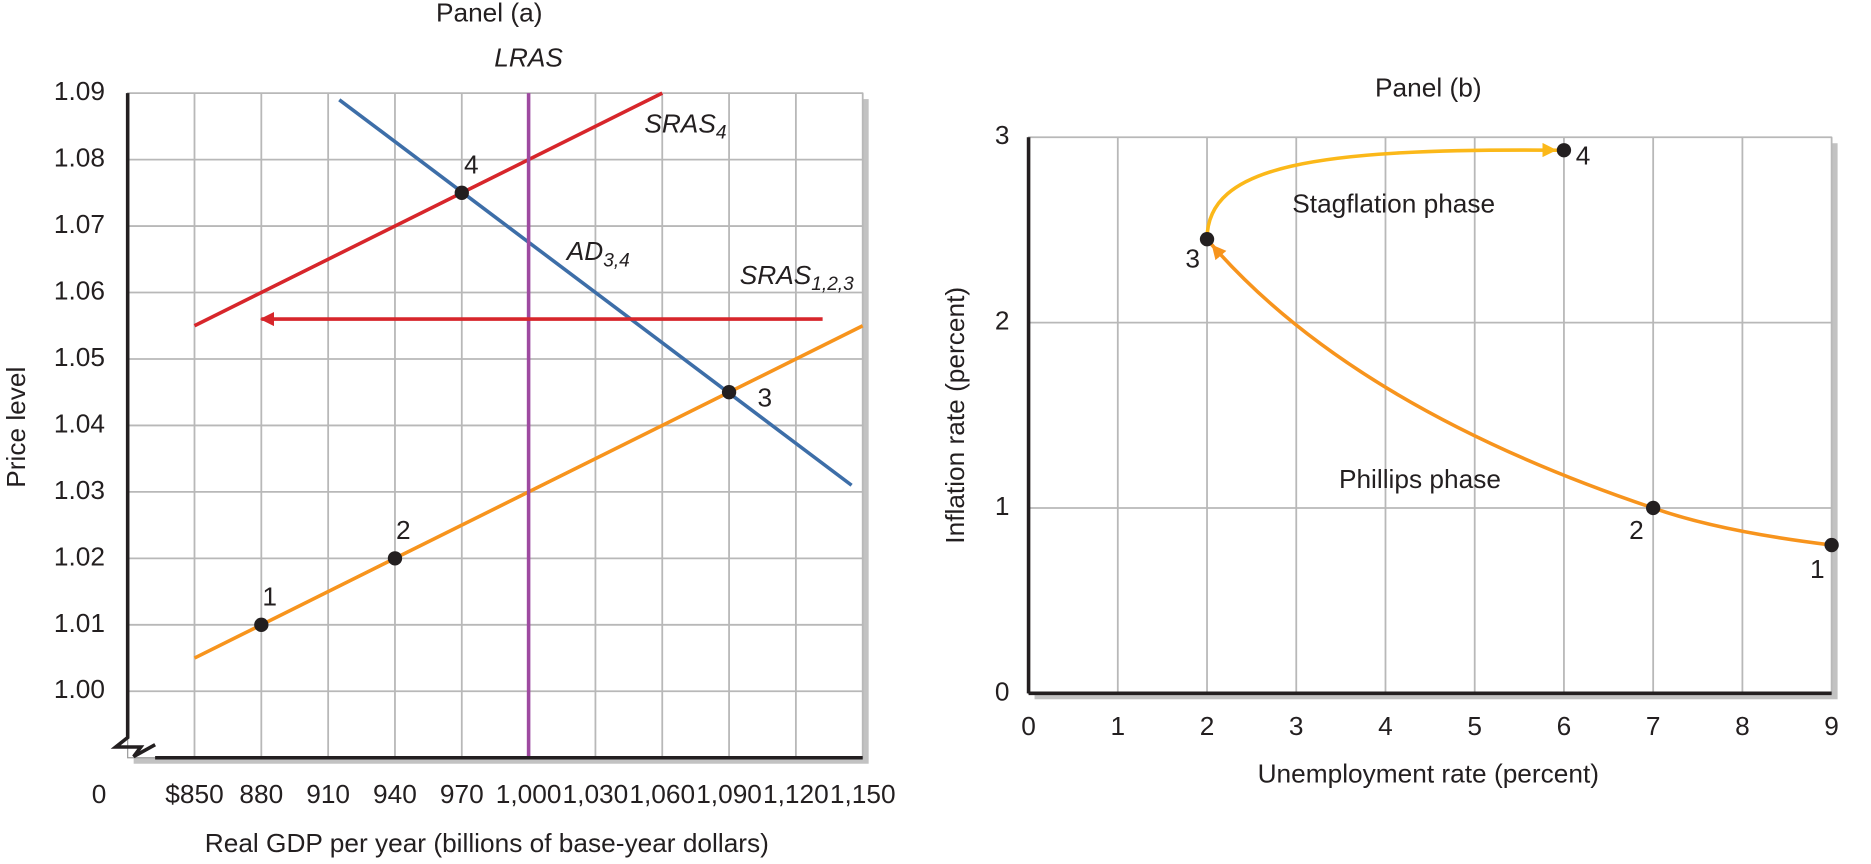  What do you see at coordinates (584, 251) in the screenshot?
I see `series-name: AD` at bounding box center [584, 251].